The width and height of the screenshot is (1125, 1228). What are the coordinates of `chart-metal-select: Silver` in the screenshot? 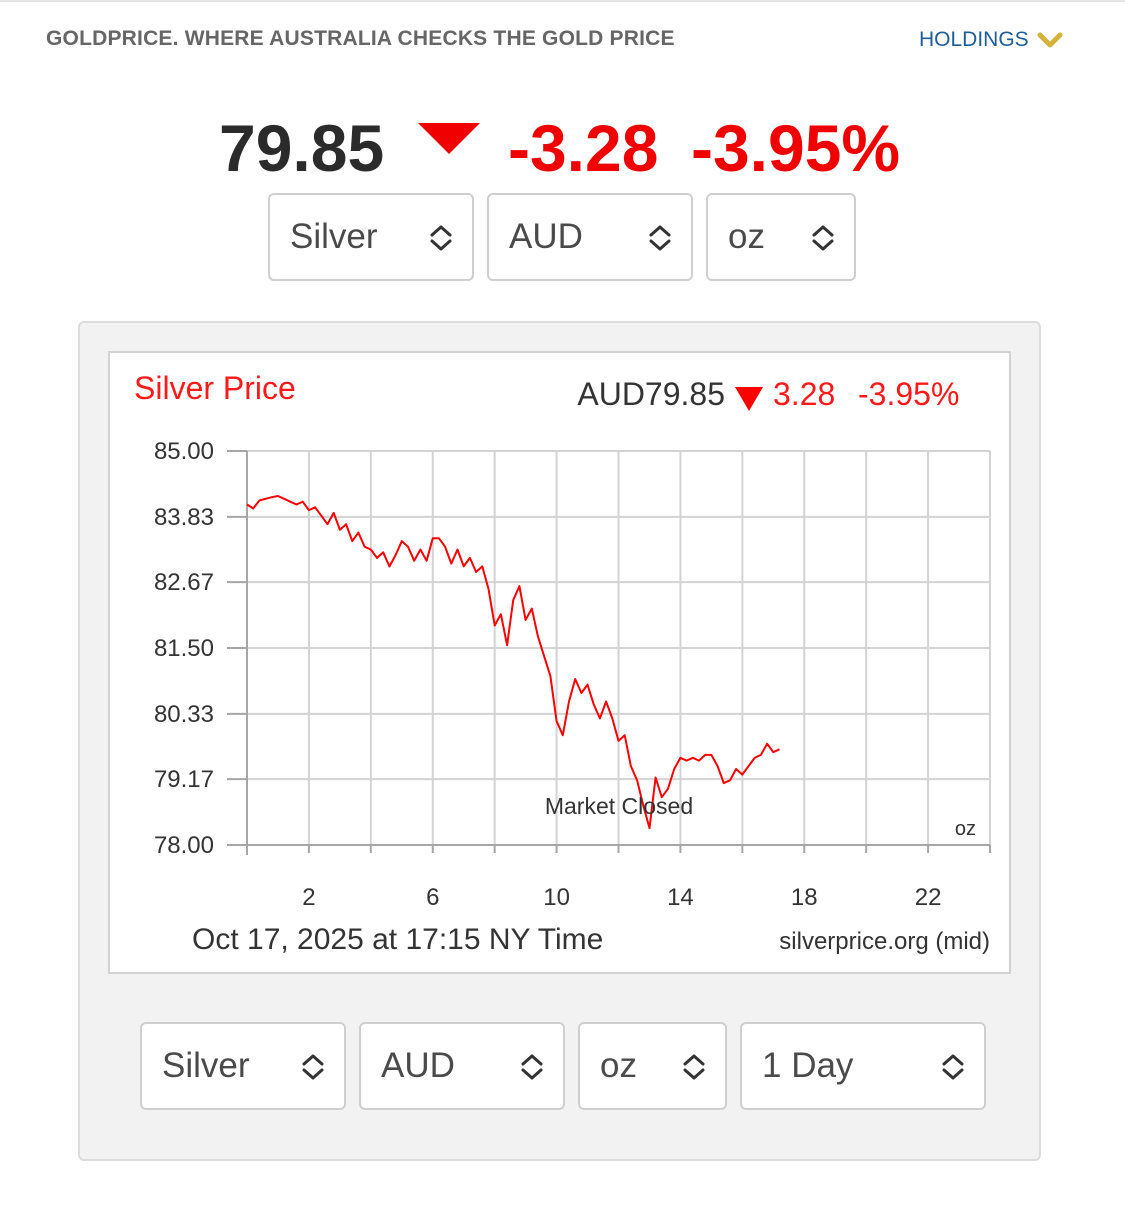 It's located at (243, 1066).